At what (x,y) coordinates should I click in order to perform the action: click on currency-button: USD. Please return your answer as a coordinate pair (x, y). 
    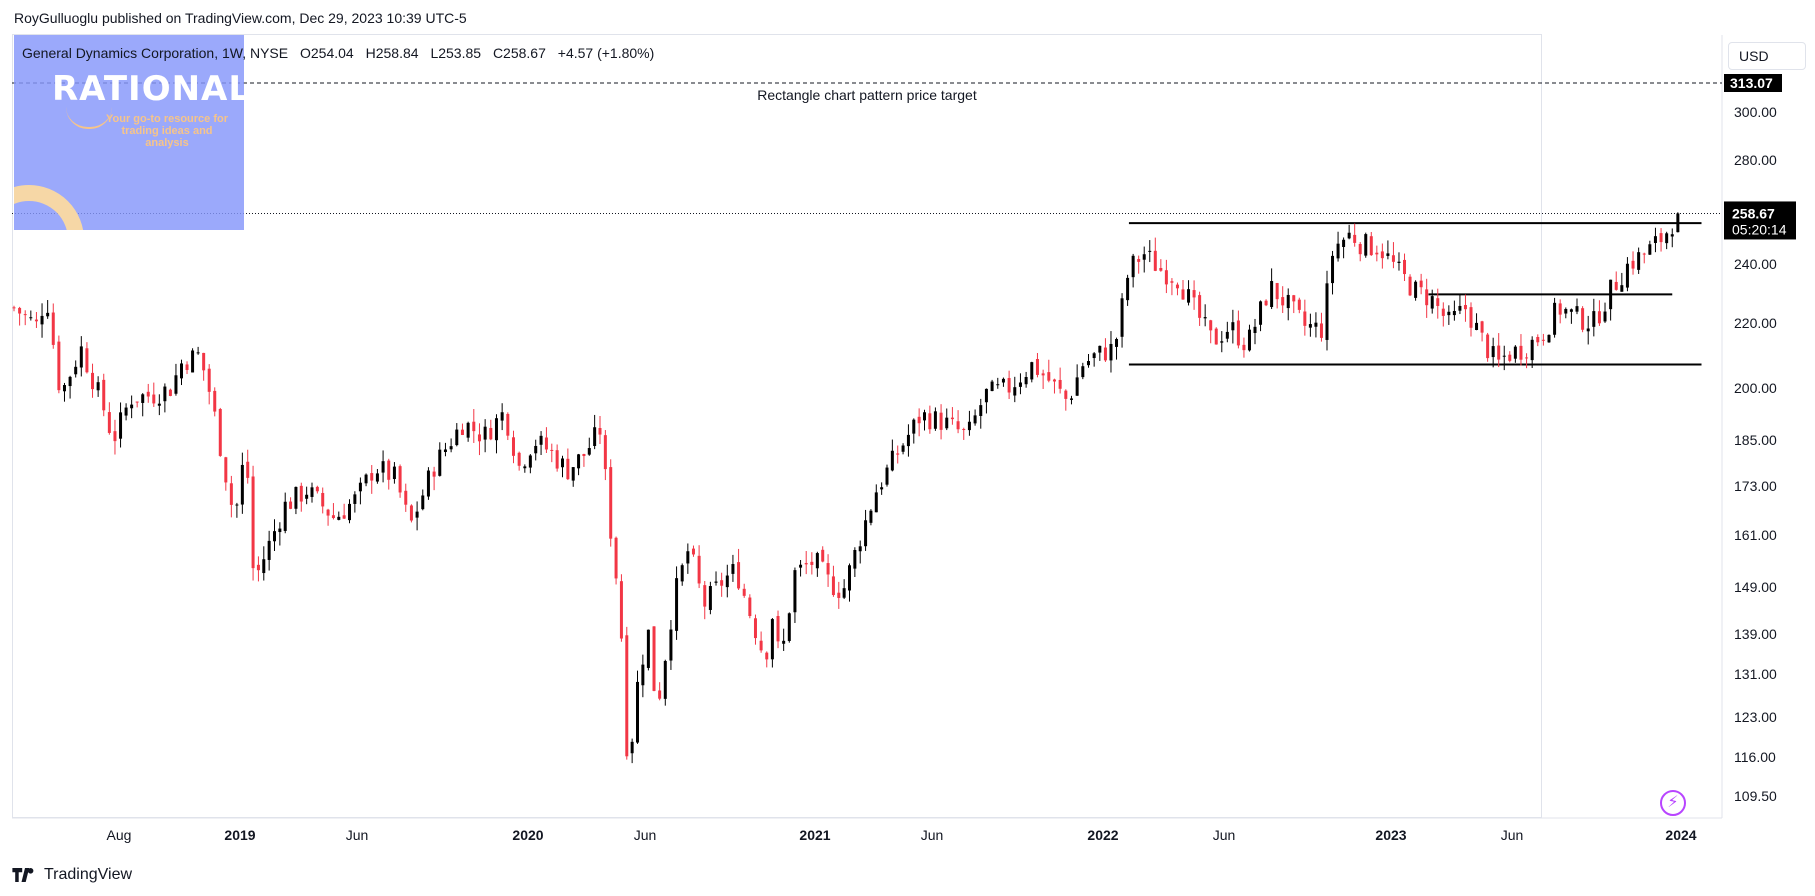
    Looking at the image, I should click on (1767, 56).